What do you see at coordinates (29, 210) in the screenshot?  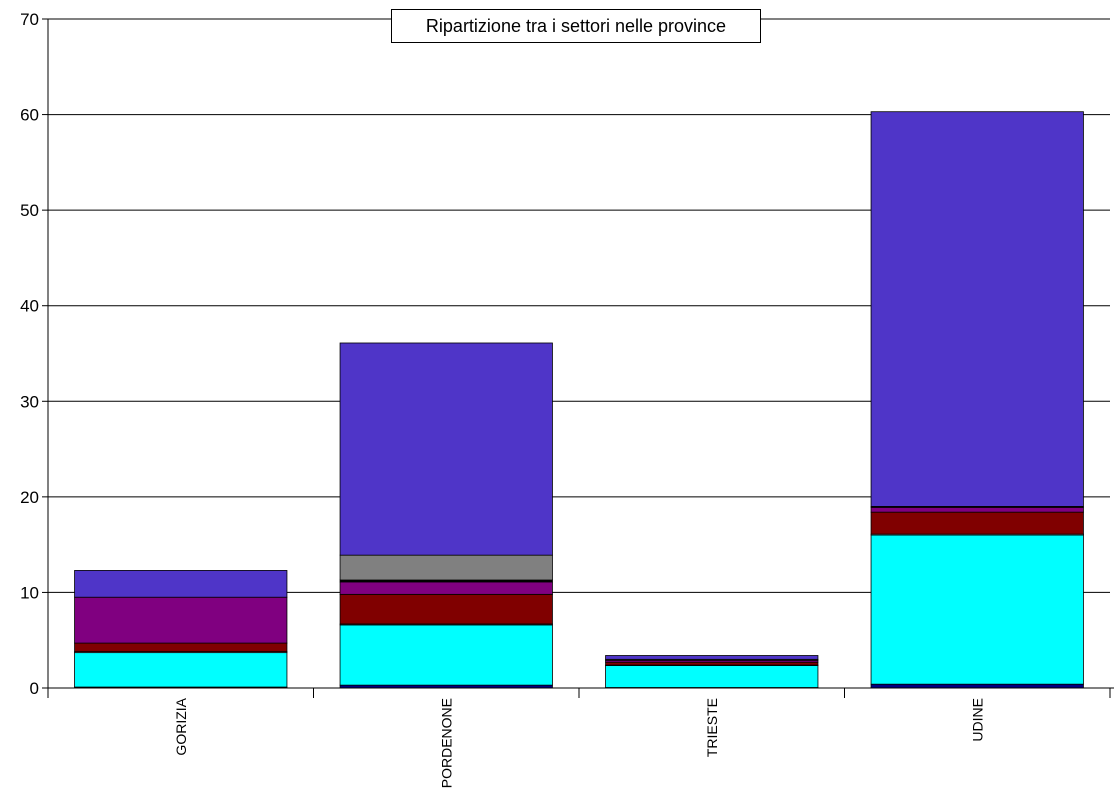 I see `y-tick-label: 50` at bounding box center [29, 210].